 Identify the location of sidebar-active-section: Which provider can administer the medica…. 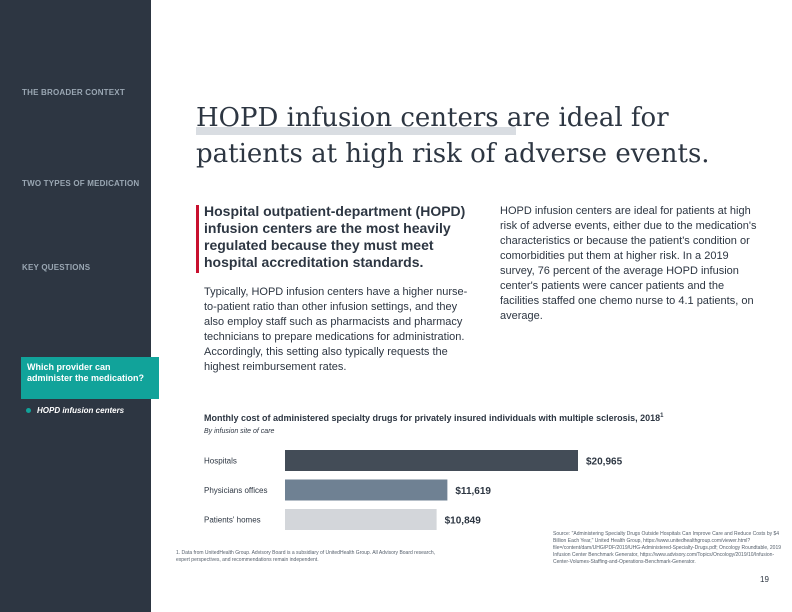
(90, 378).